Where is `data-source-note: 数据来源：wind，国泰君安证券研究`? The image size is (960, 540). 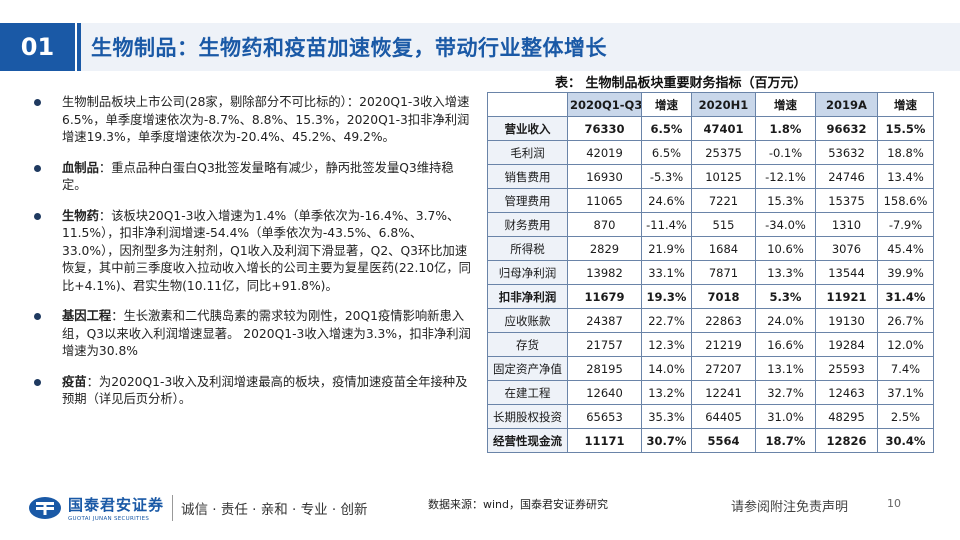 data-source-note: 数据来源：wind，国泰君安证券研究 is located at coordinates (518, 504).